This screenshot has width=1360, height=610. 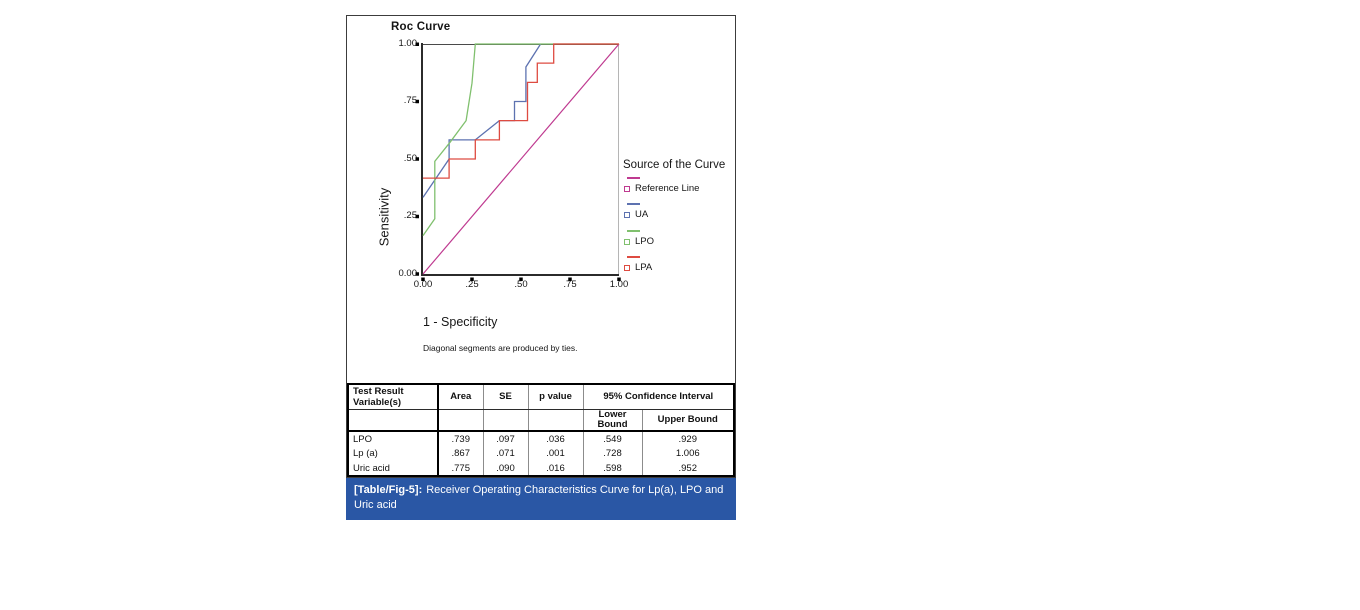 What do you see at coordinates (500, 348) in the screenshot?
I see `chart-footnote: Diagonal segments are produced by ties.` at bounding box center [500, 348].